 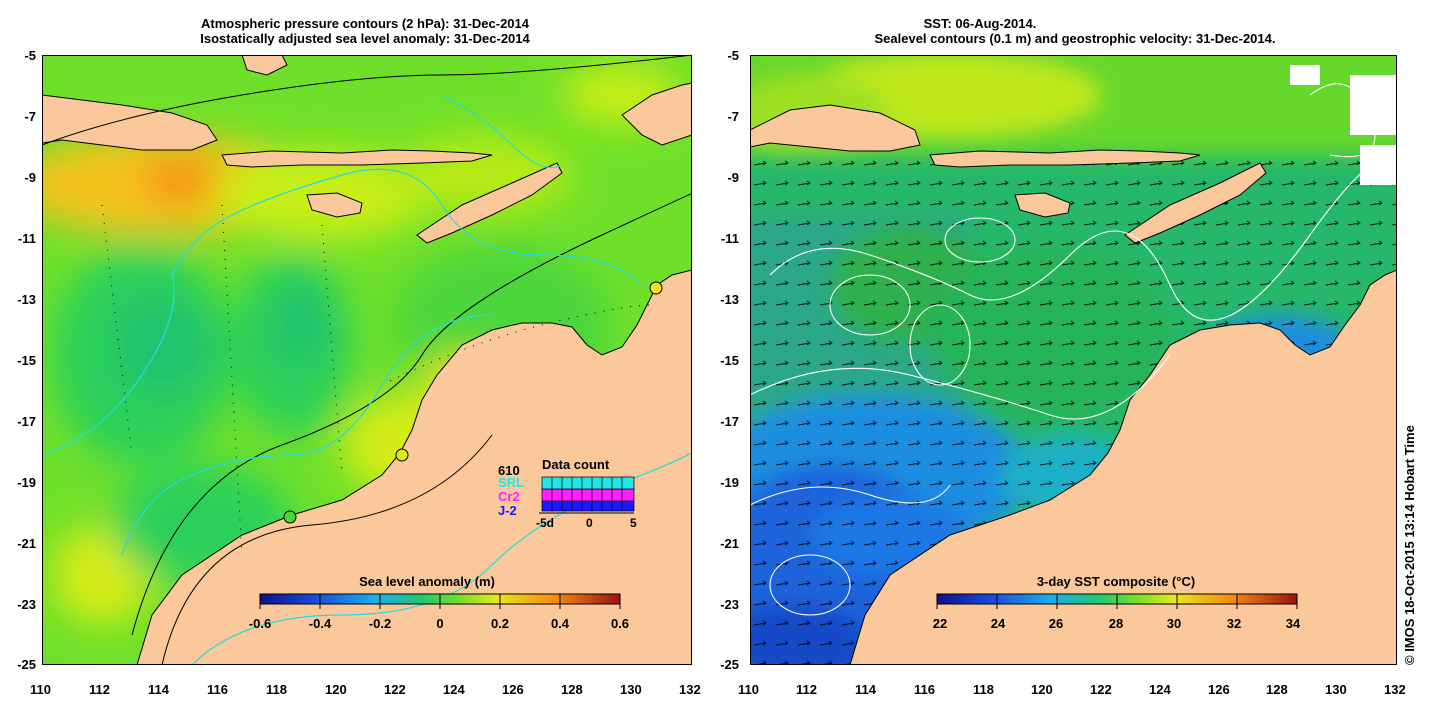 What do you see at coordinates (320, 623) in the screenshot?
I see `sla-tick-label: -0.4` at bounding box center [320, 623].